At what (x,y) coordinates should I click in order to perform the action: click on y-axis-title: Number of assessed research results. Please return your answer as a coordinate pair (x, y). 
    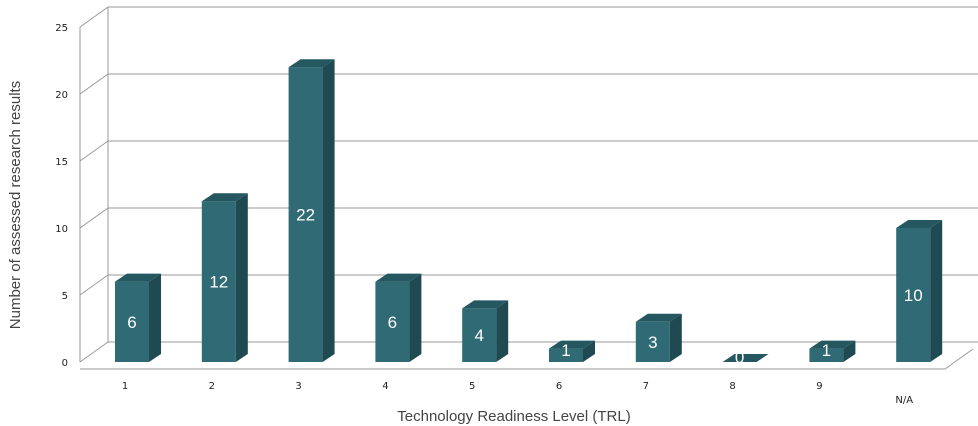
    Looking at the image, I should click on (15, 205).